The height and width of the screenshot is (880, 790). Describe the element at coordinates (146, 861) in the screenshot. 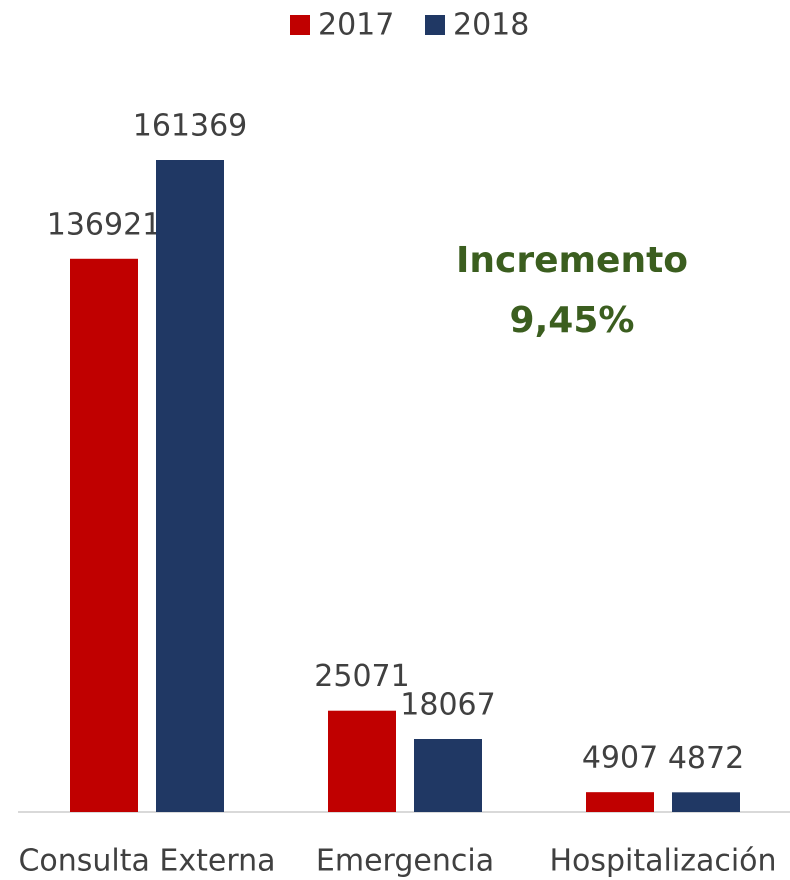

I see `x-tick-label: Consulta Externa` at that location.